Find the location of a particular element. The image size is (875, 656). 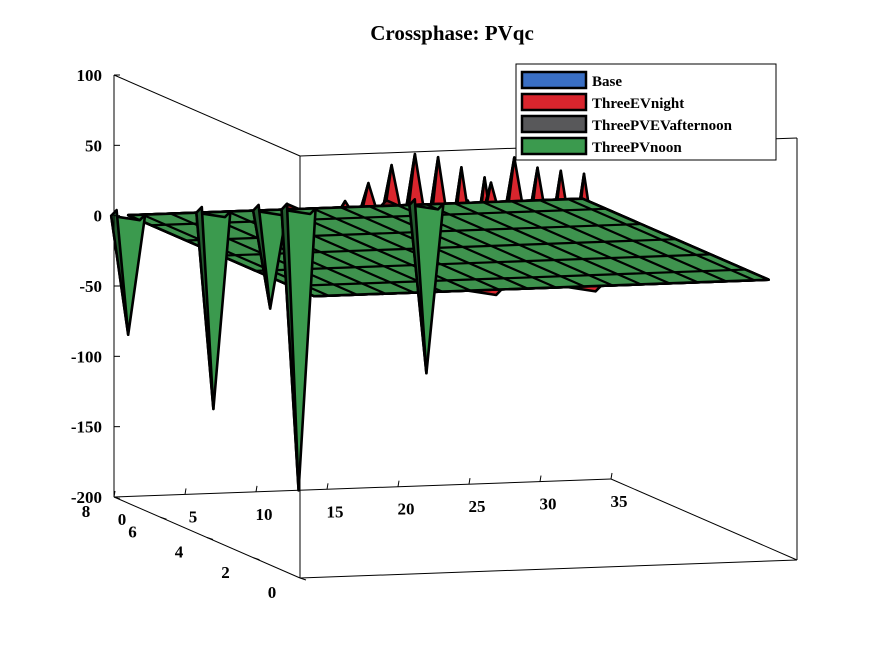

x-tick-label: 15 is located at coordinates (335, 511).